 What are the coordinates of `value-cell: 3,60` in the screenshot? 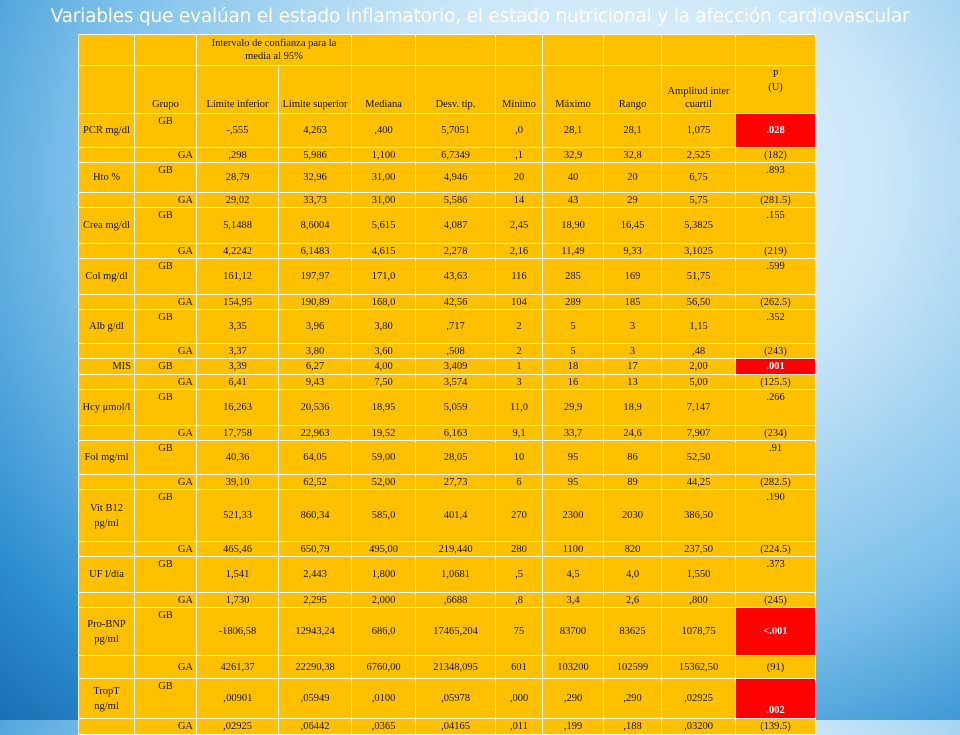 It's located at (383, 351).